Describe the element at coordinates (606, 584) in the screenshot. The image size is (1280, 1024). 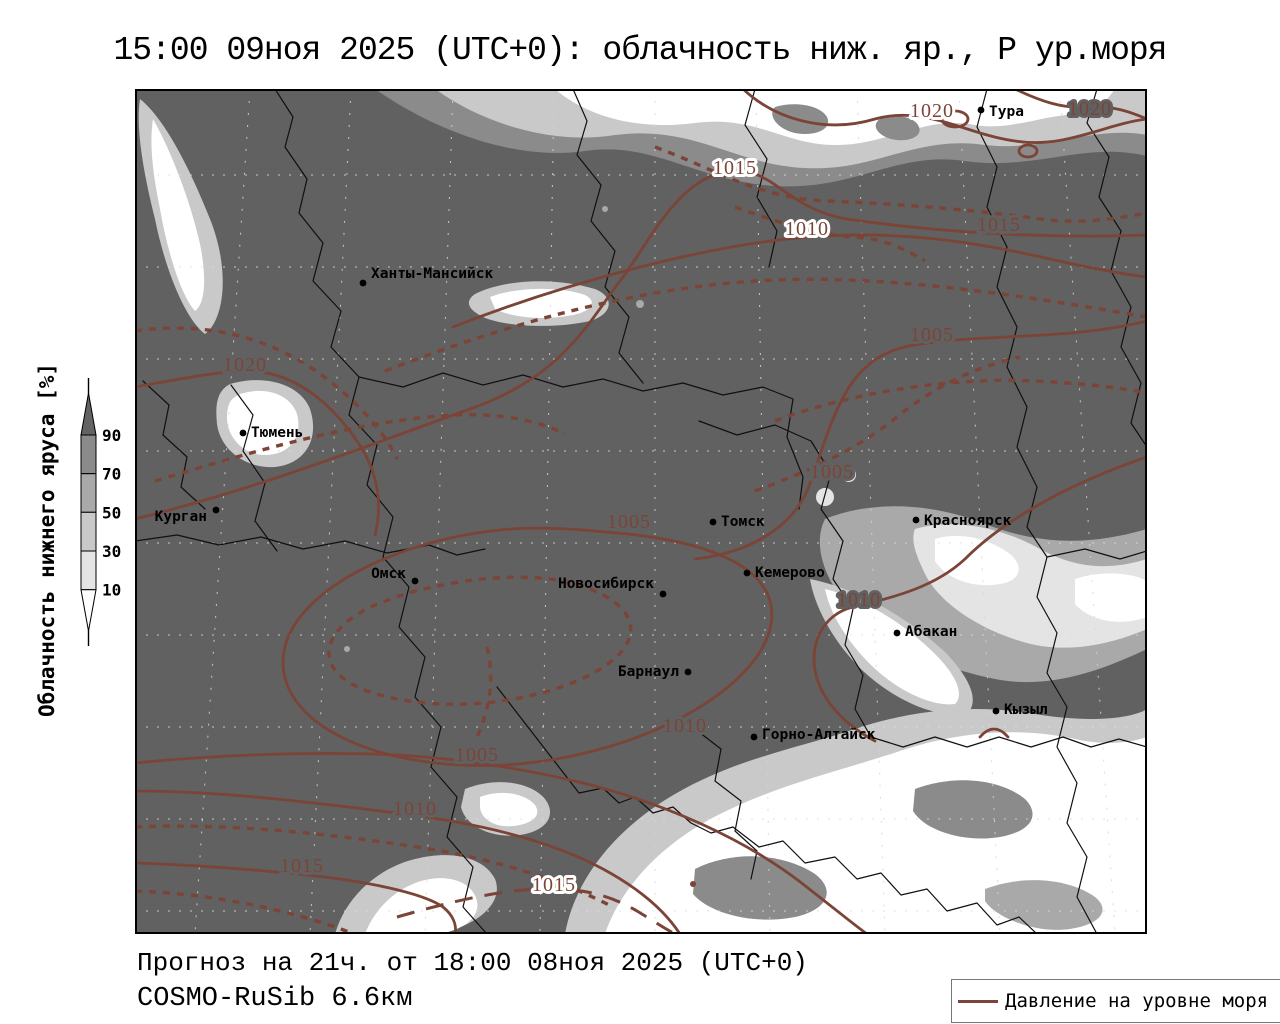
I see `city-label: Новосибирск` at that location.